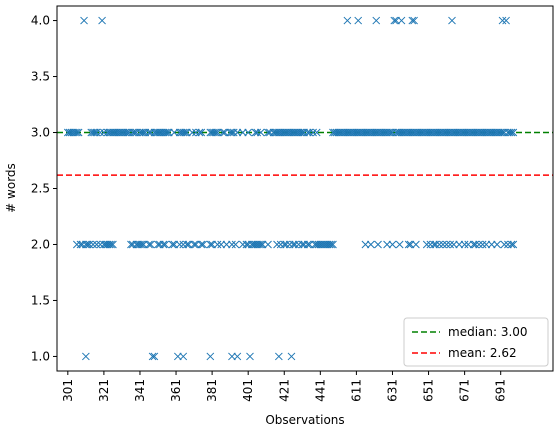 Image resolution: width=560 pixels, height=425 pixels. What do you see at coordinates (40, 244) in the screenshot?
I see `y-tick-label: 2.0` at bounding box center [40, 244].